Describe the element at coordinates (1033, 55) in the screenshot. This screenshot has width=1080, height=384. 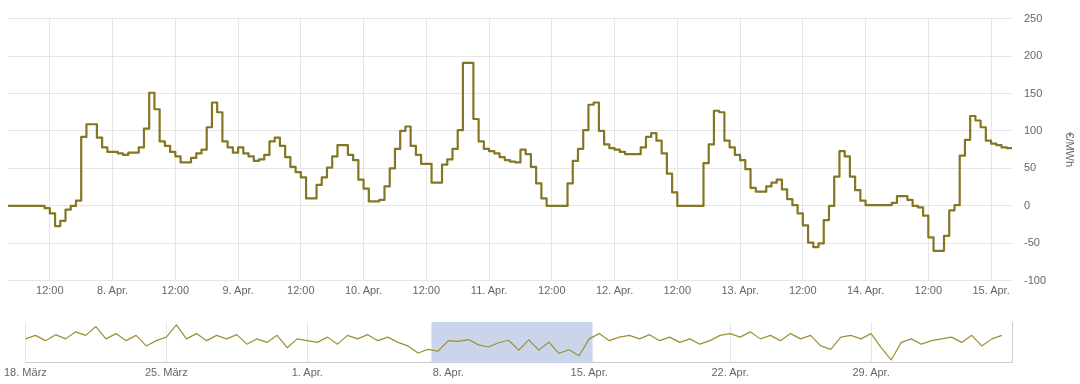
I see `y-tick-label: 200` at that location.